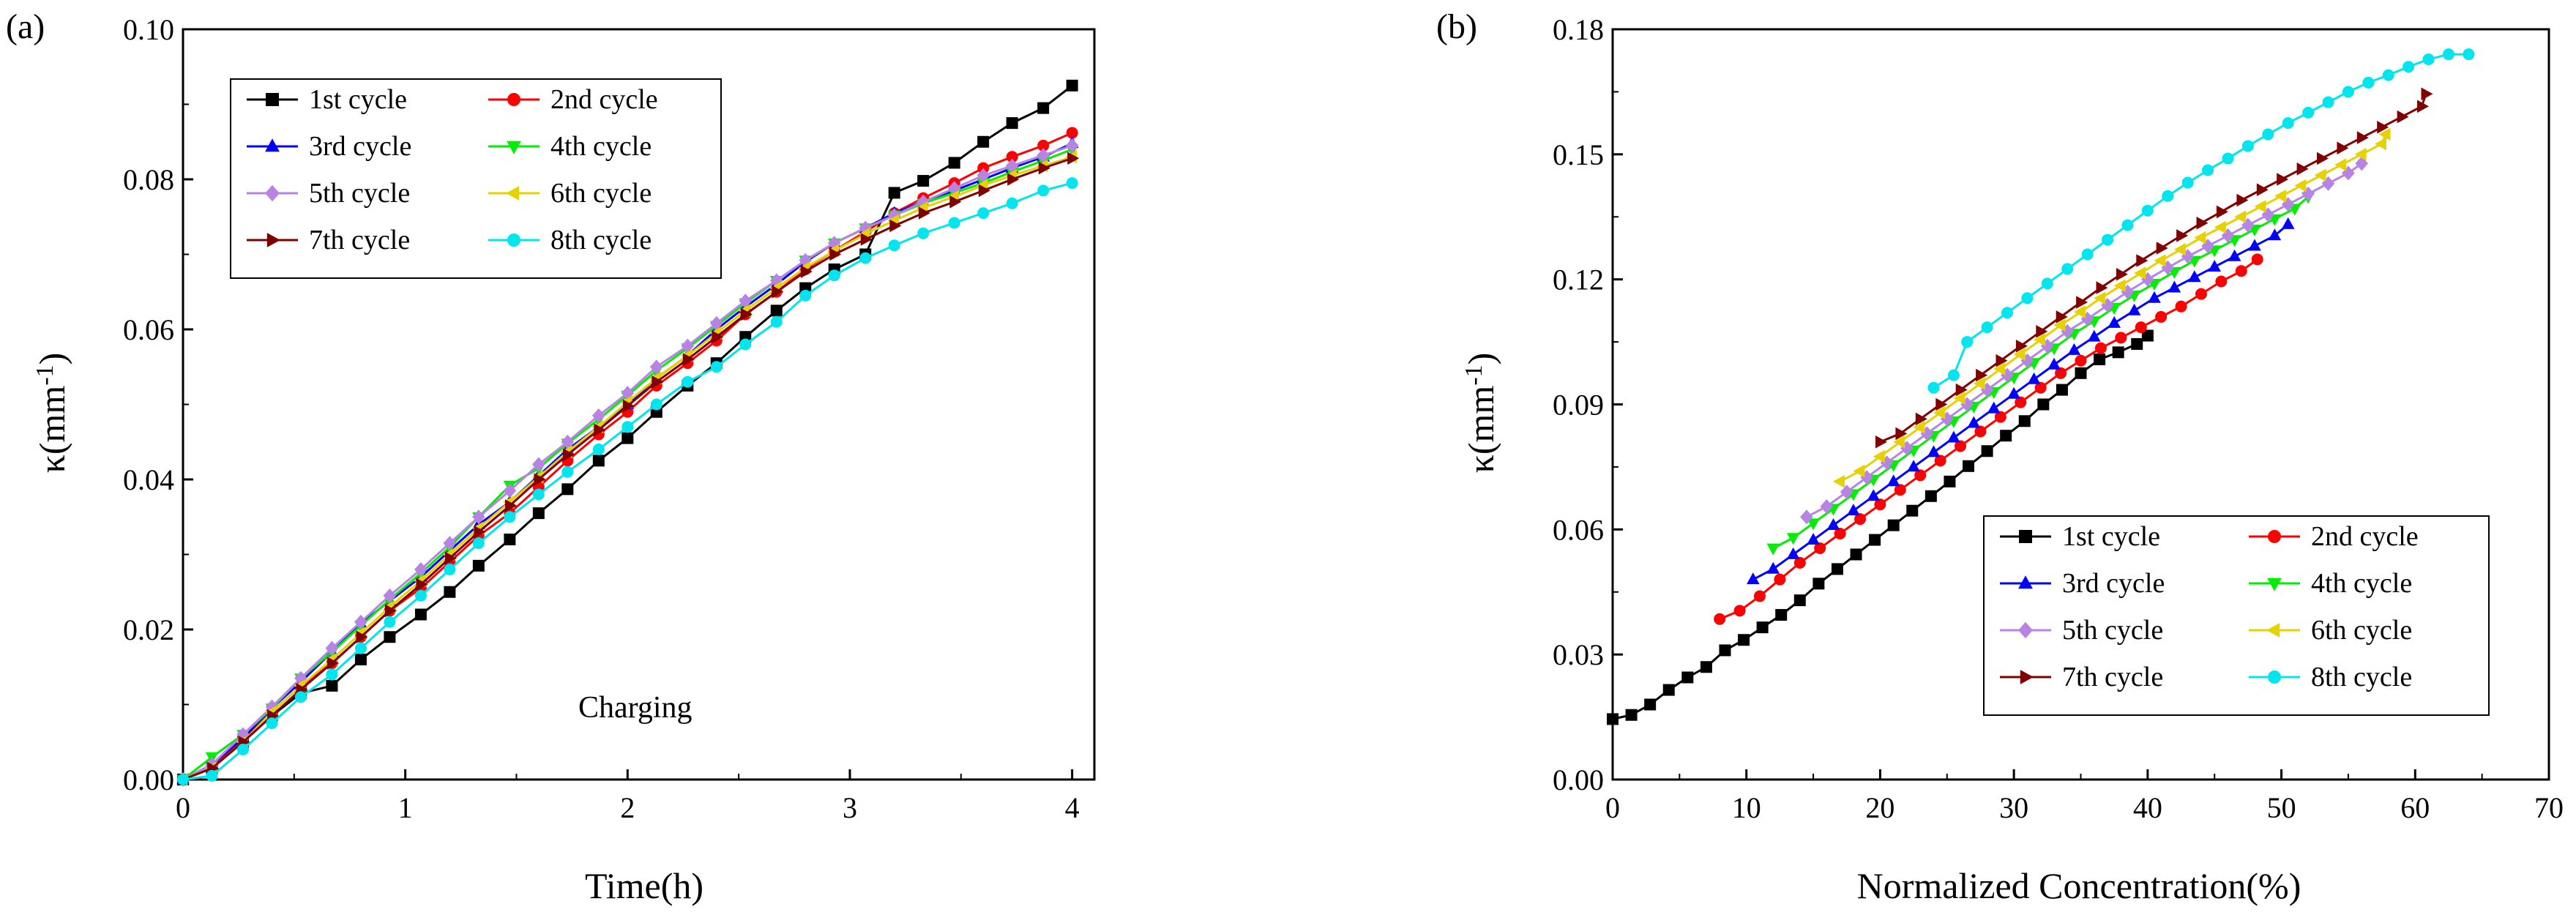  What do you see at coordinates (601, 193) in the screenshot?
I see `legend-label: 6th cycle` at bounding box center [601, 193].